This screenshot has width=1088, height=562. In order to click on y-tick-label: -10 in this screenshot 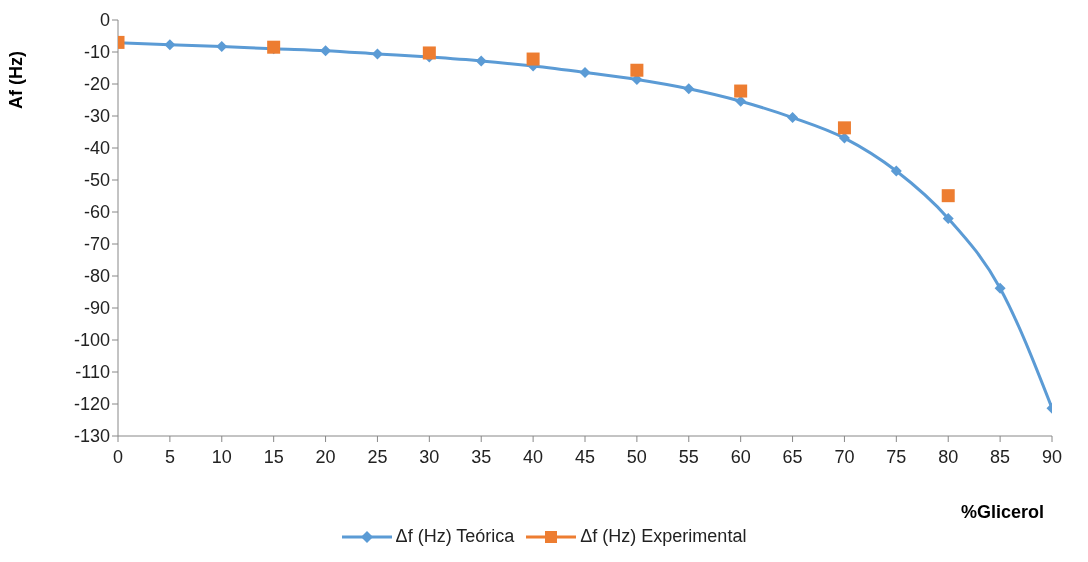, I will do `click(96, 52)`.